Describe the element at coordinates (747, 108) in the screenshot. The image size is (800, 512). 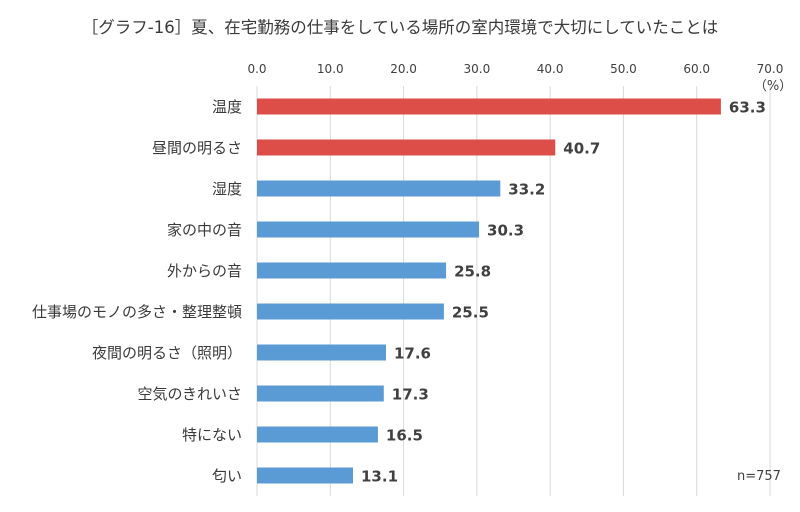
I see `bar-value-label: 63.3` at that location.